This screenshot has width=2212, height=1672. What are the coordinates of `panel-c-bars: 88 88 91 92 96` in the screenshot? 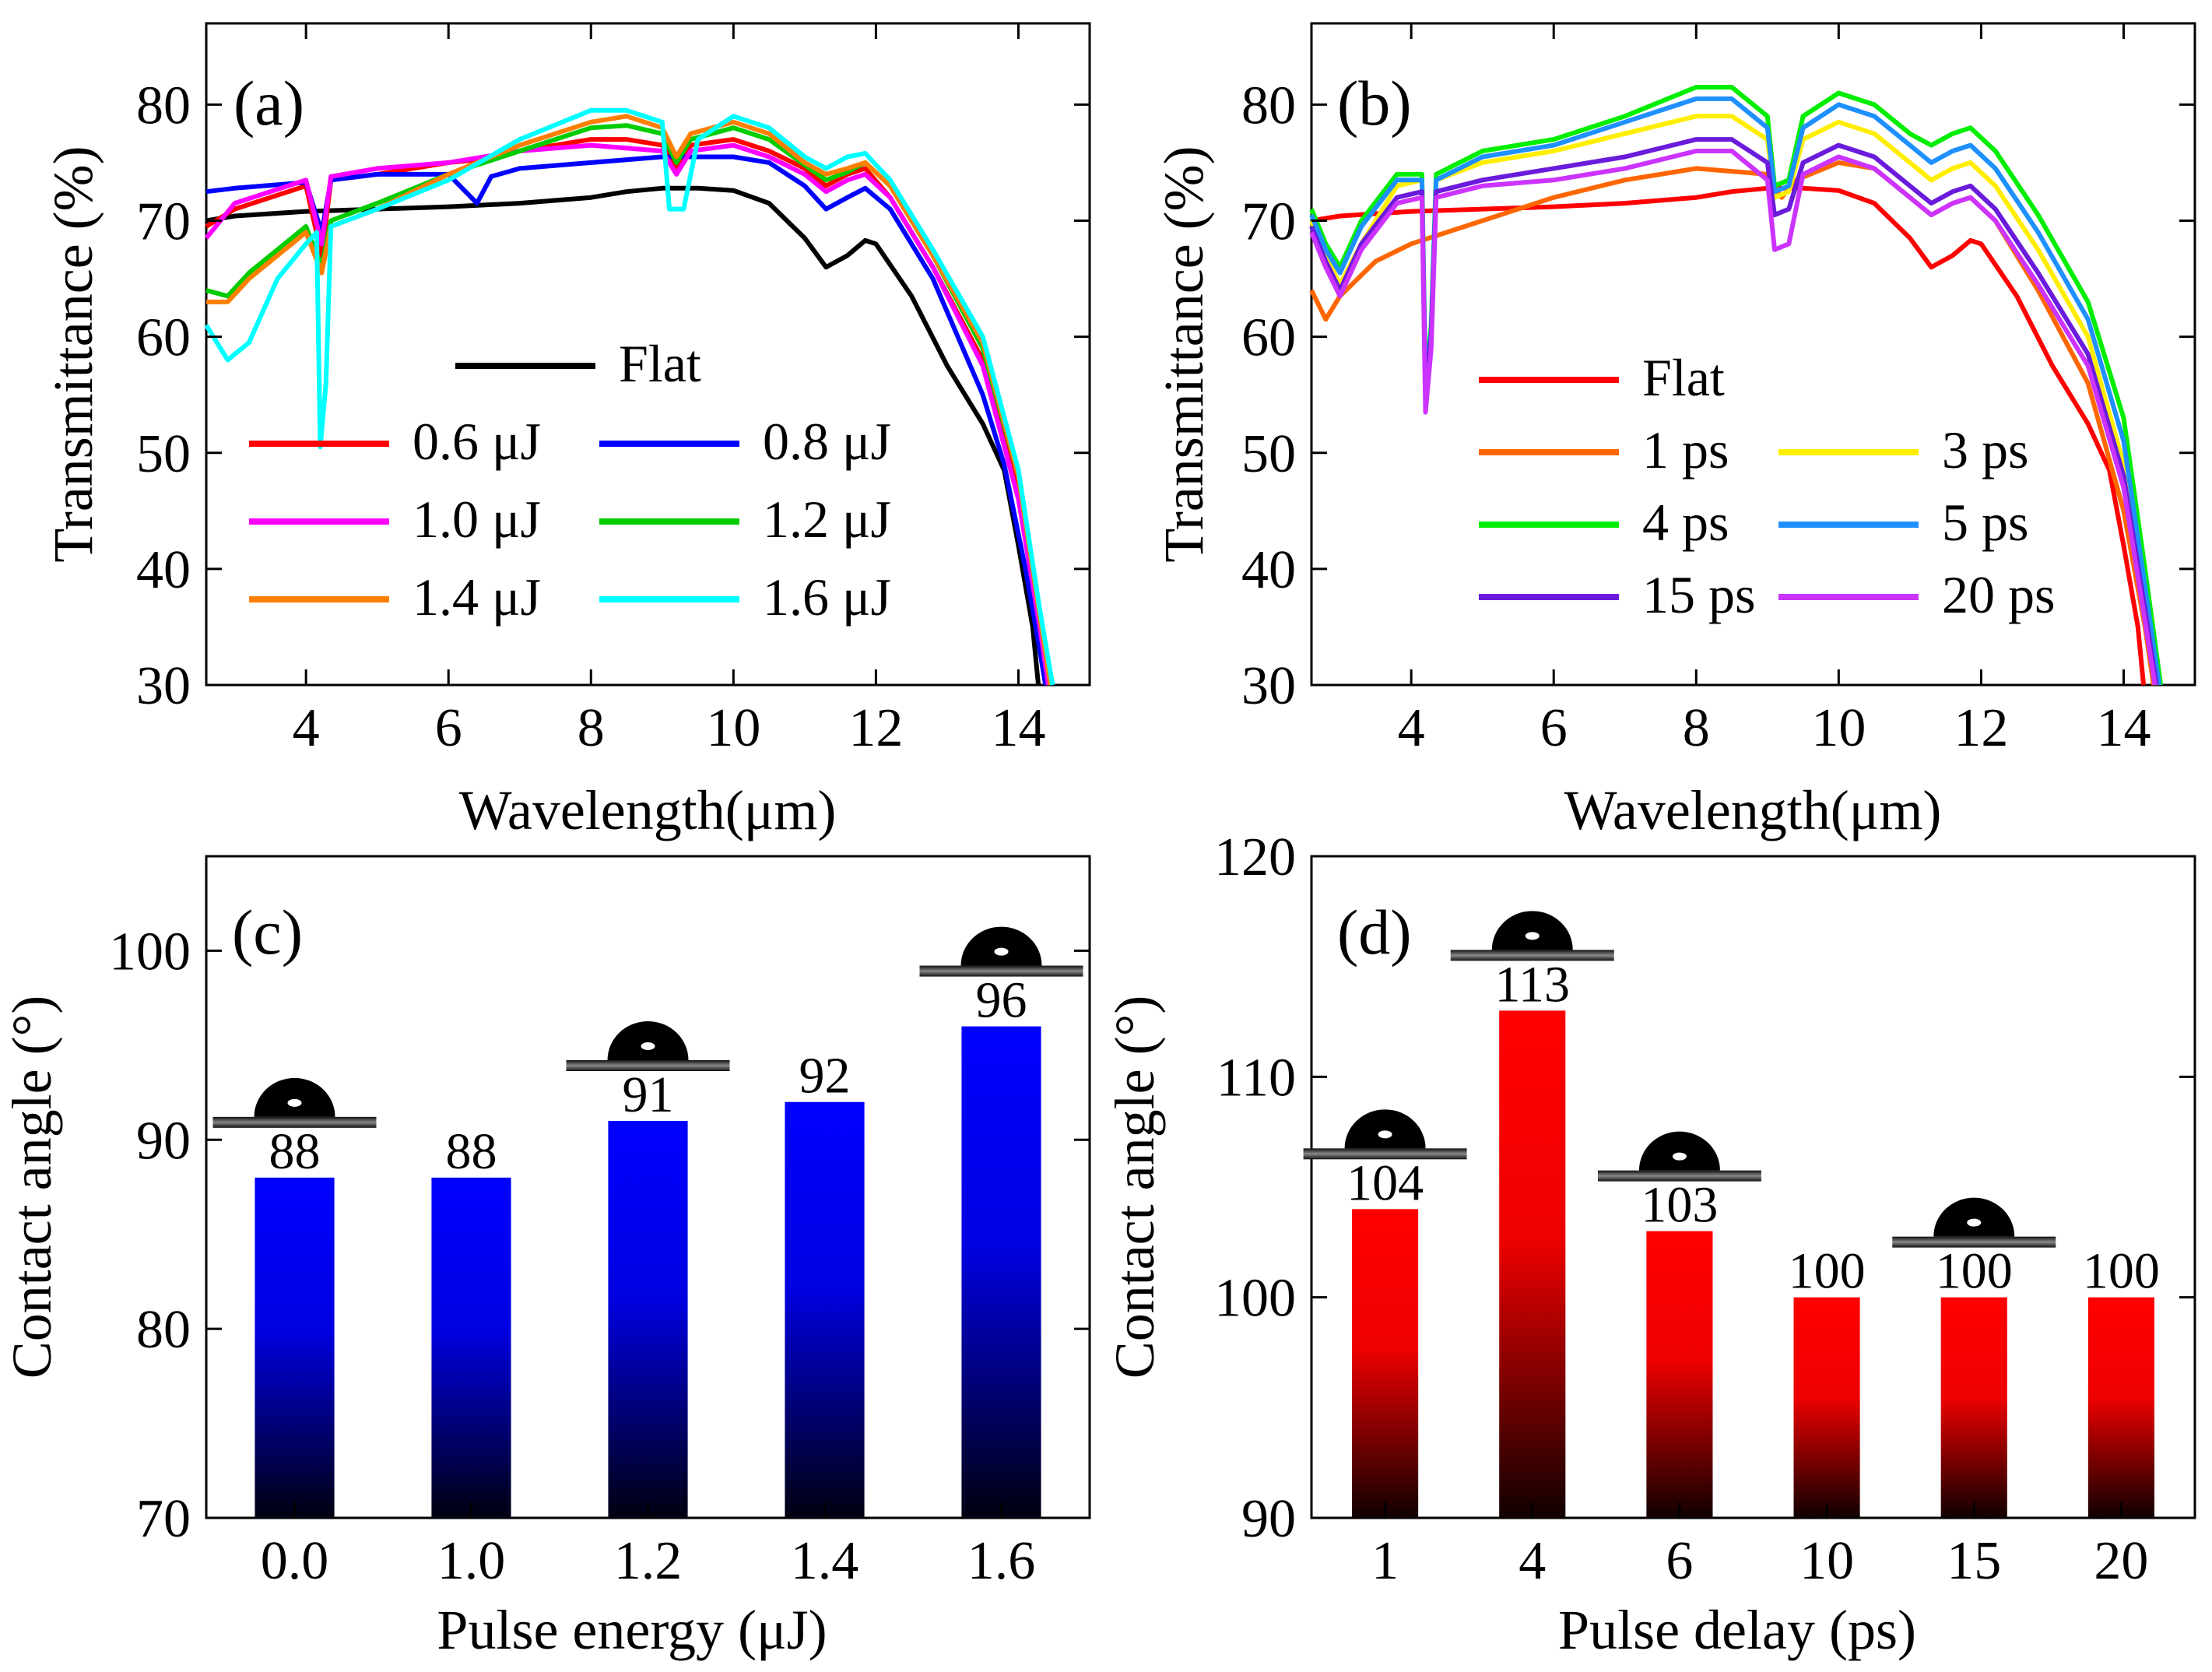 It's located at (647, 1222).